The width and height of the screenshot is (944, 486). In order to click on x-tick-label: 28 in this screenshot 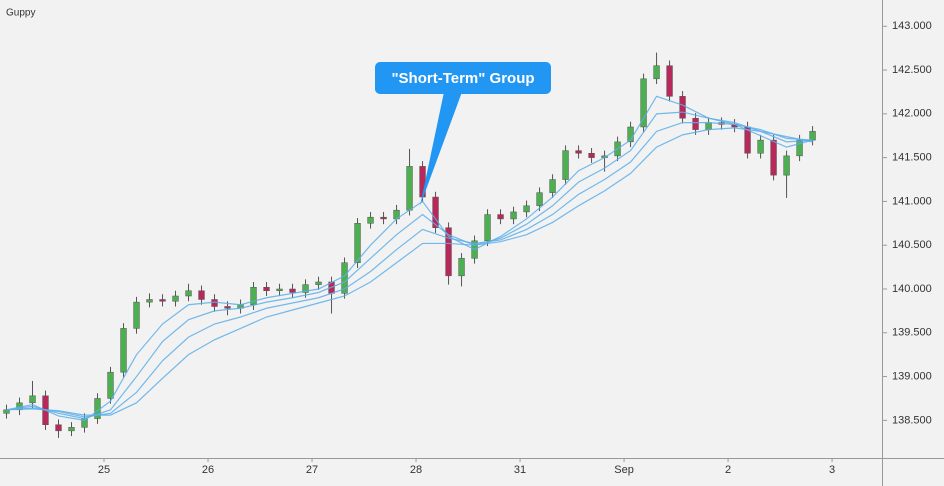, I will do `click(416, 470)`.